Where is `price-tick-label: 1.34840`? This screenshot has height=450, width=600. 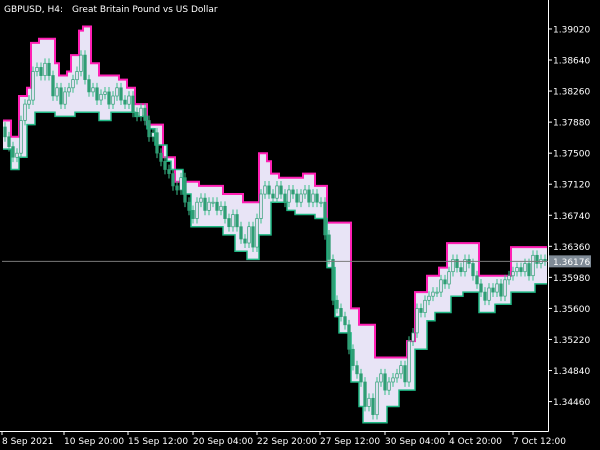
price-tick-label: 1.34840 is located at coordinates (571, 372).